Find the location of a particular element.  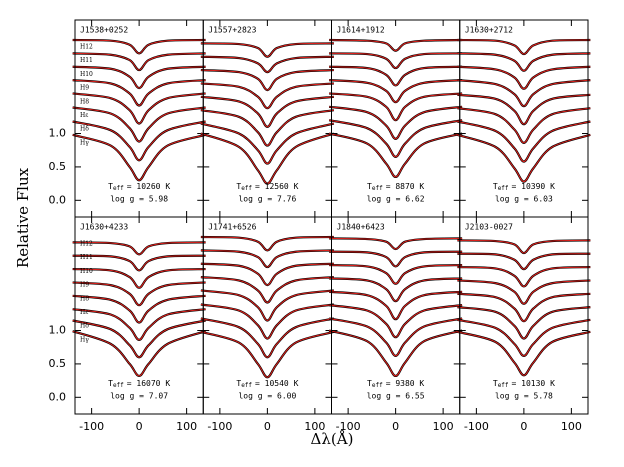

logg-label: log g = 7.07 is located at coordinates (139, 396).